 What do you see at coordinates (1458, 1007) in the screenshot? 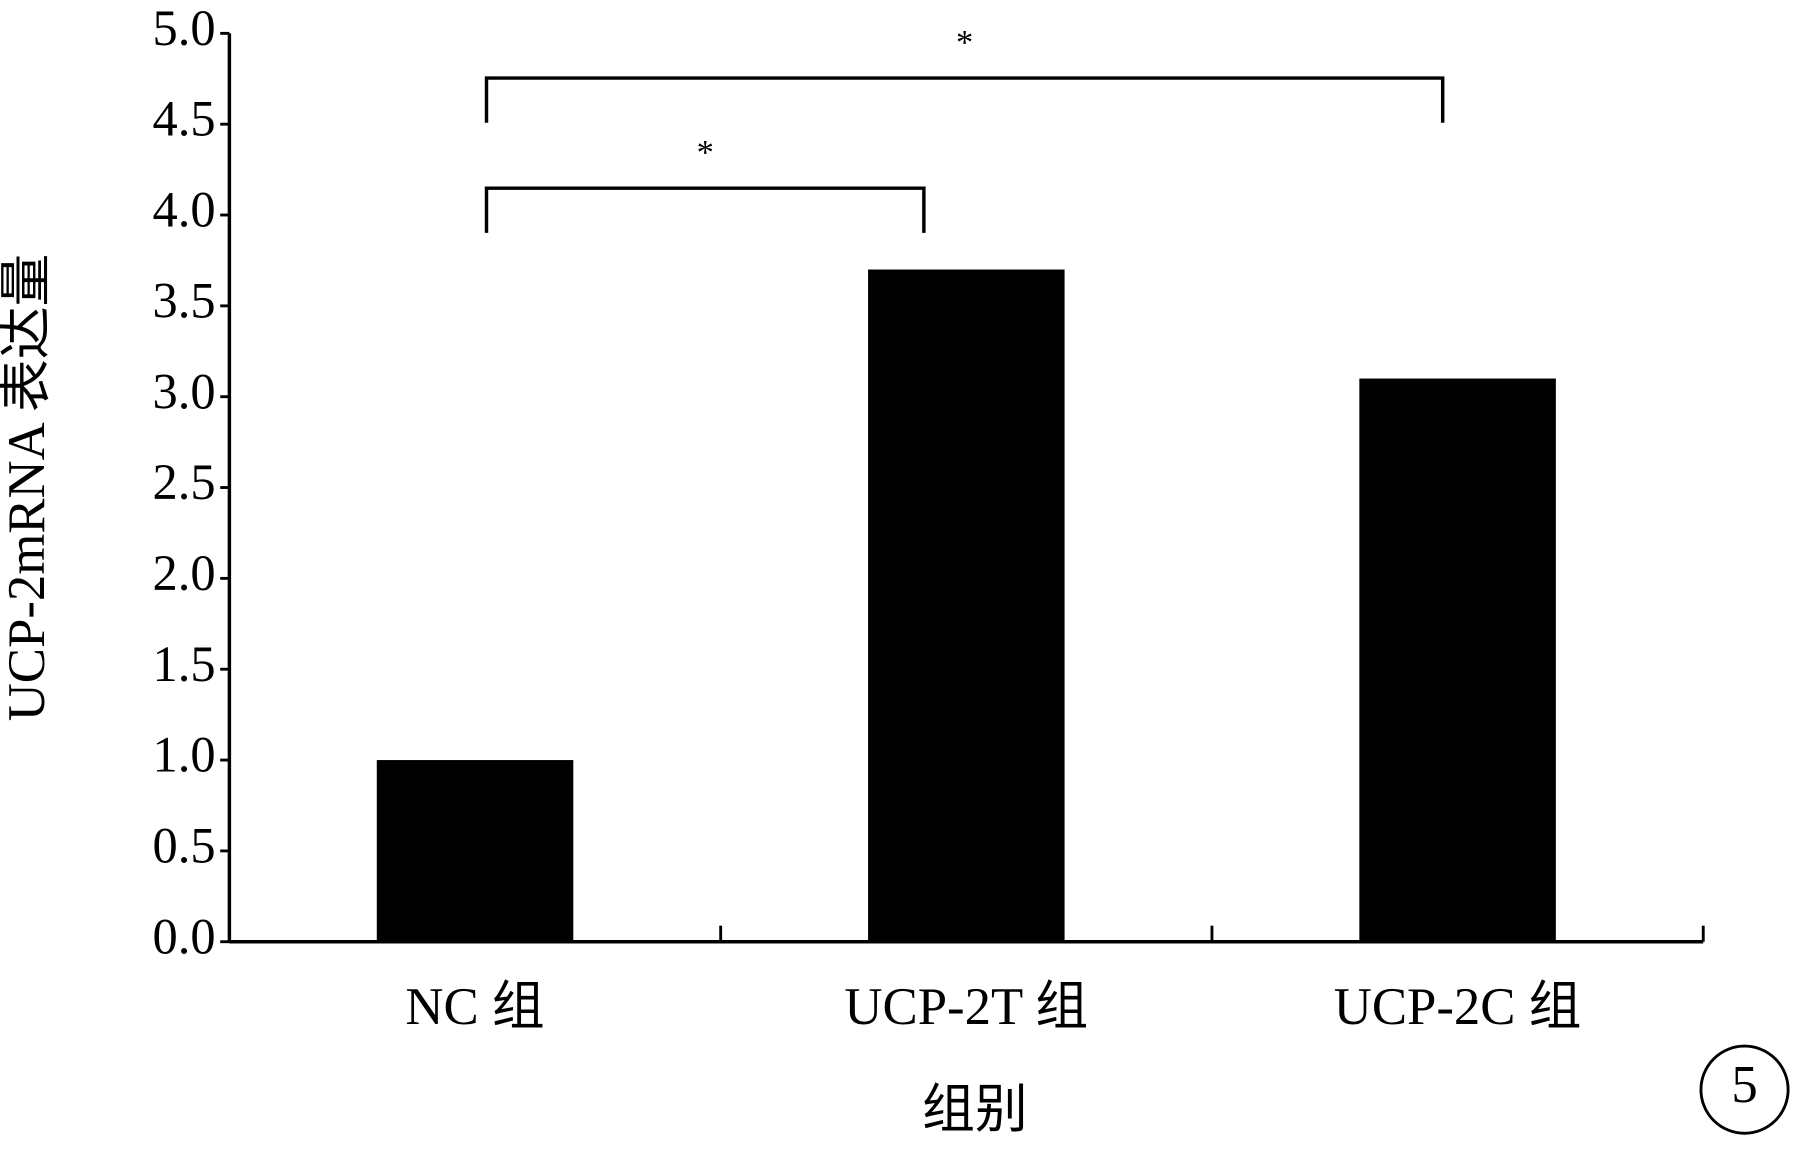
I see `x-tick-label: UCP-2C 组` at bounding box center [1458, 1007].